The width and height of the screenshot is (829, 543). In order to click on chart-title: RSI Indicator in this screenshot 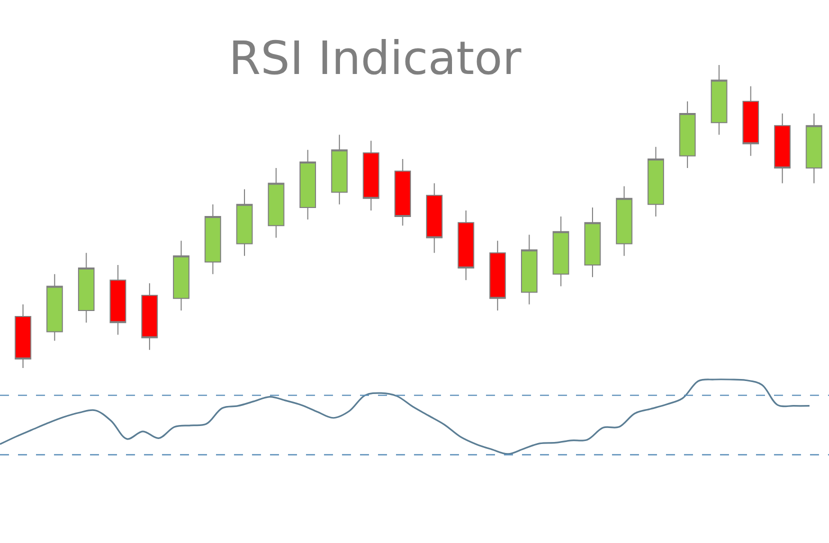, I will do `click(375, 58)`.